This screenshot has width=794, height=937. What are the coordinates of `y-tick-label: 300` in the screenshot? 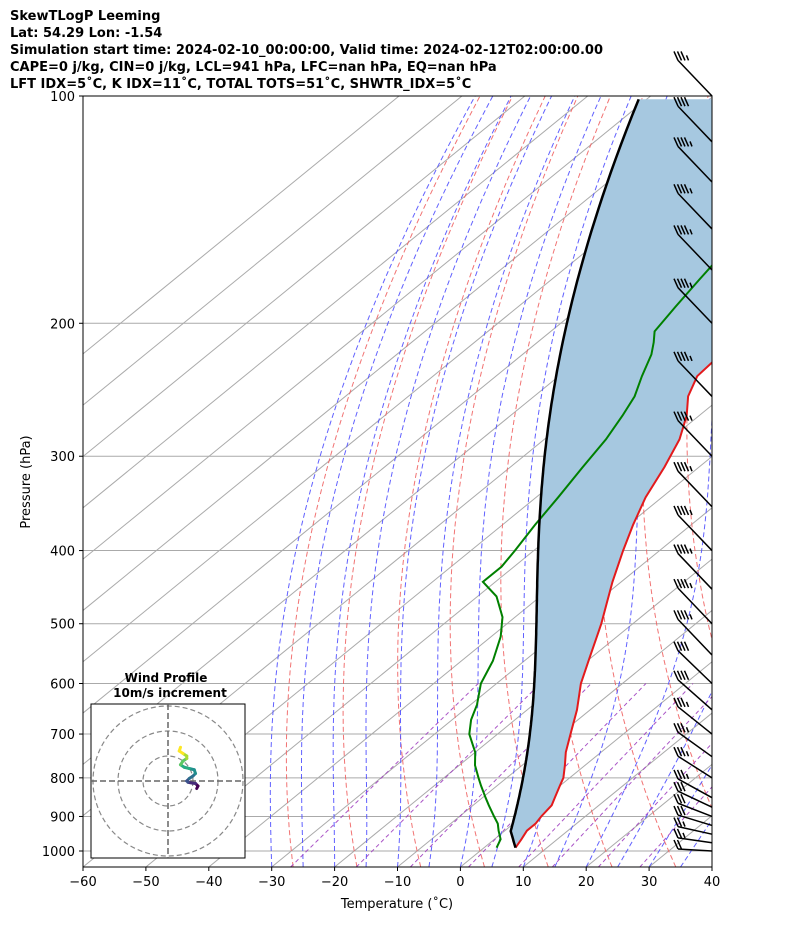 It's located at (62, 457).